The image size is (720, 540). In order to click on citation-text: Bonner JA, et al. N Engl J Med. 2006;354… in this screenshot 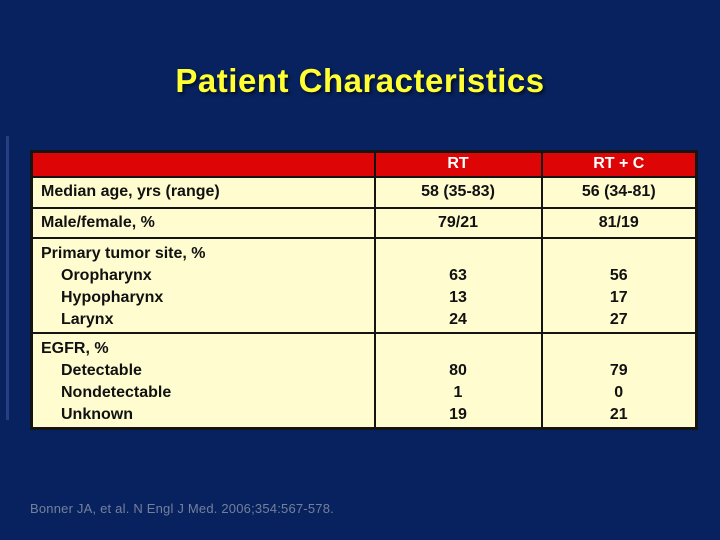, I will do `click(182, 508)`.